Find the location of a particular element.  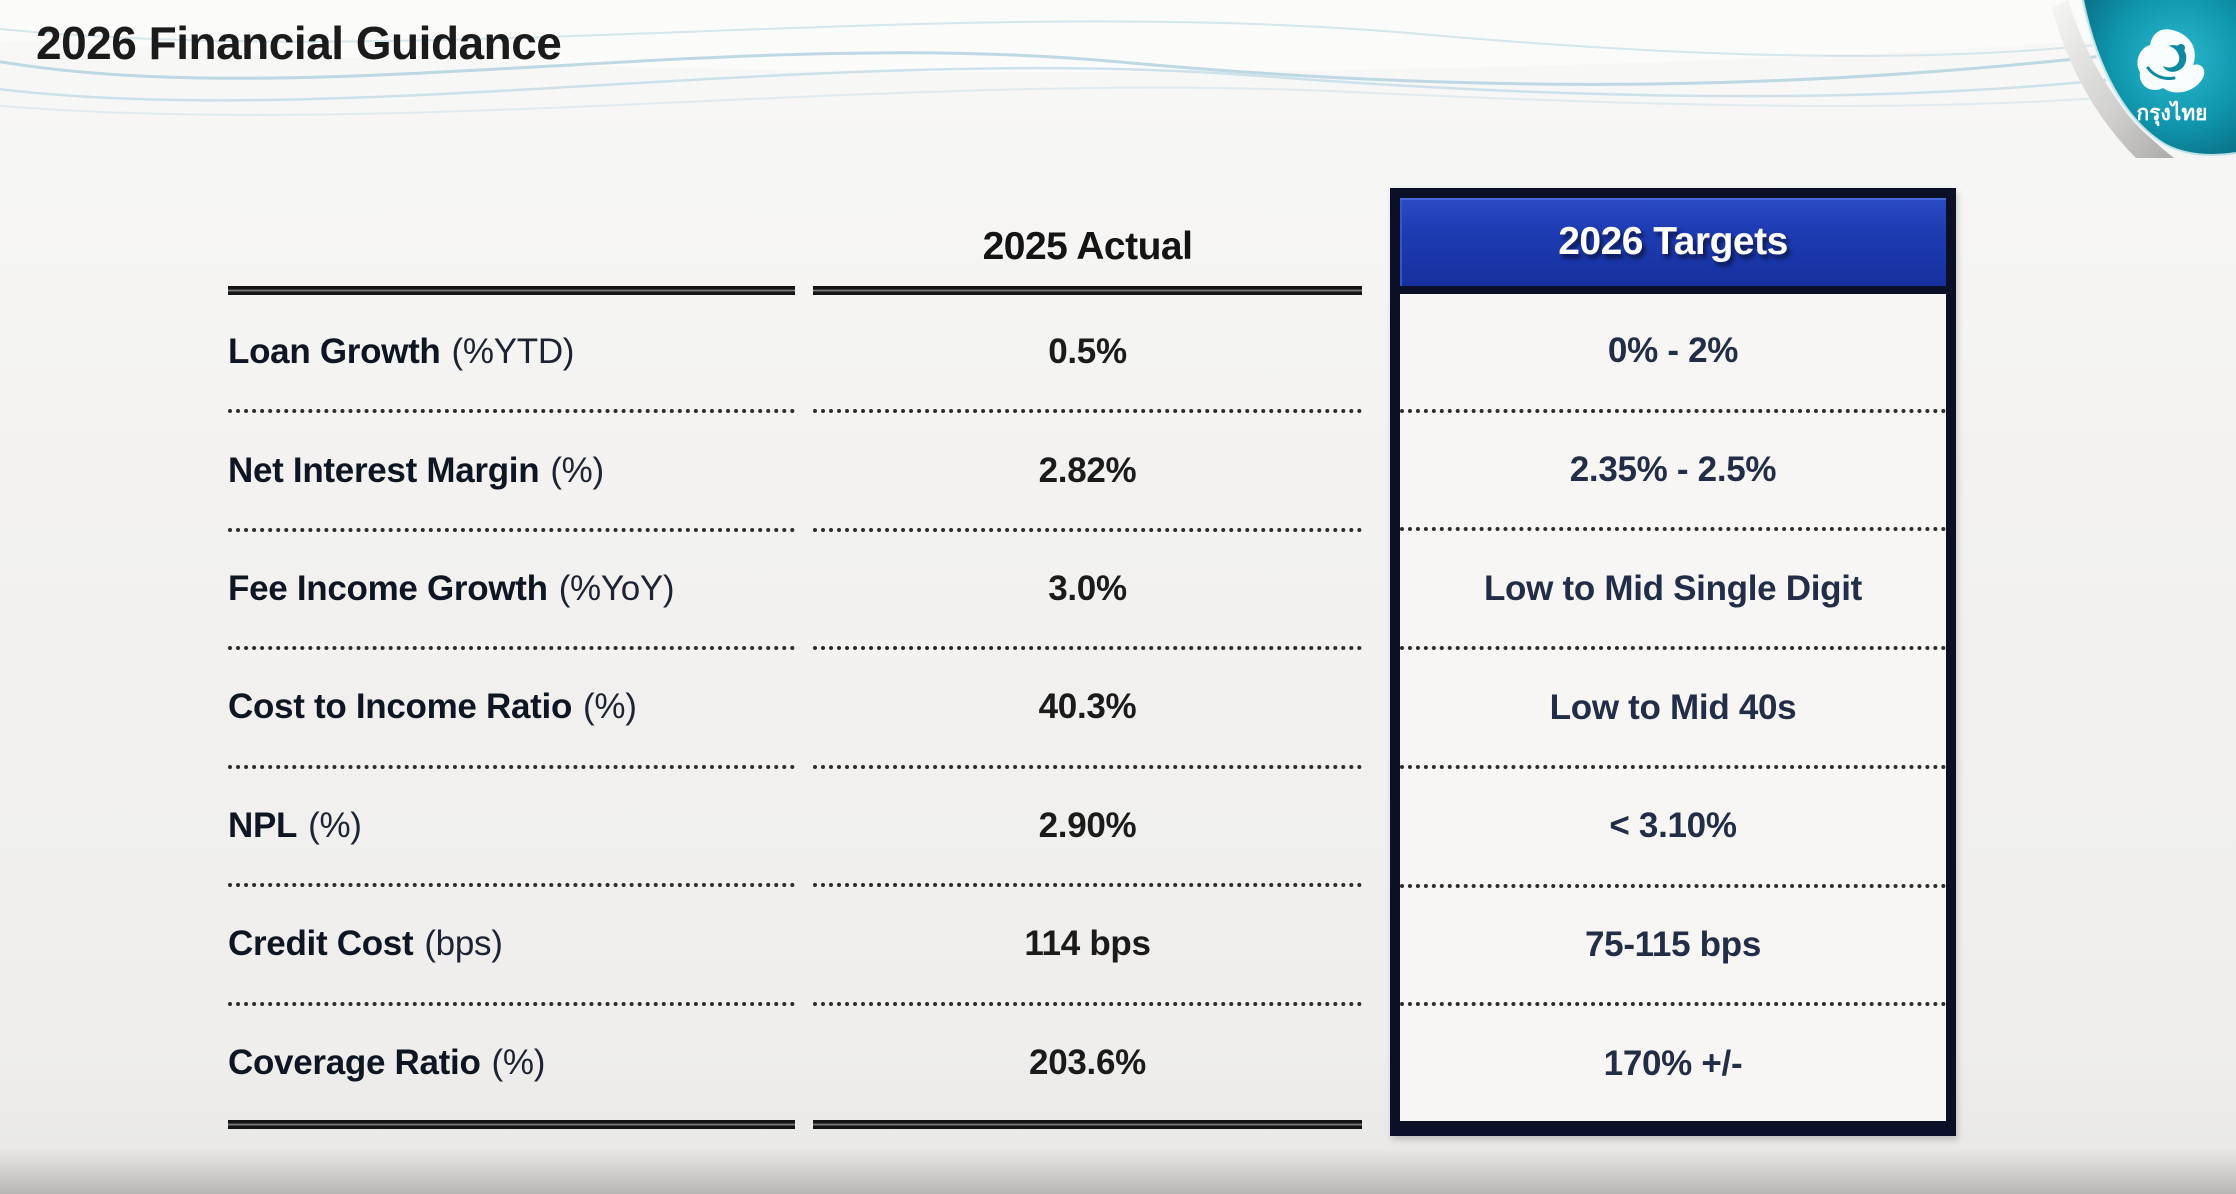

actual-value: 2.82% is located at coordinates (1087, 472).